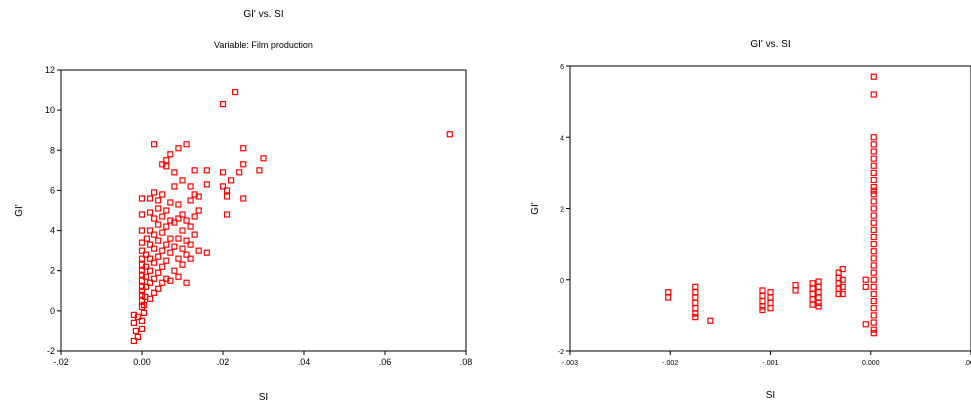 This screenshot has height=412, width=971. Describe the element at coordinates (223, 362) in the screenshot. I see `x-tick-label: .02` at that location.